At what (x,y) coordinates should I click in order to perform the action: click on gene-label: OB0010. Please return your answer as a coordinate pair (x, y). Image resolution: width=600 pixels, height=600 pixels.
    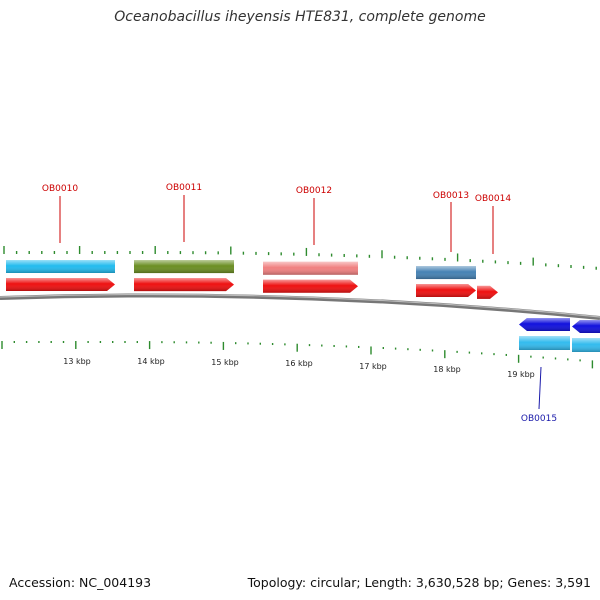
    Looking at the image, I should click on (60, 189).